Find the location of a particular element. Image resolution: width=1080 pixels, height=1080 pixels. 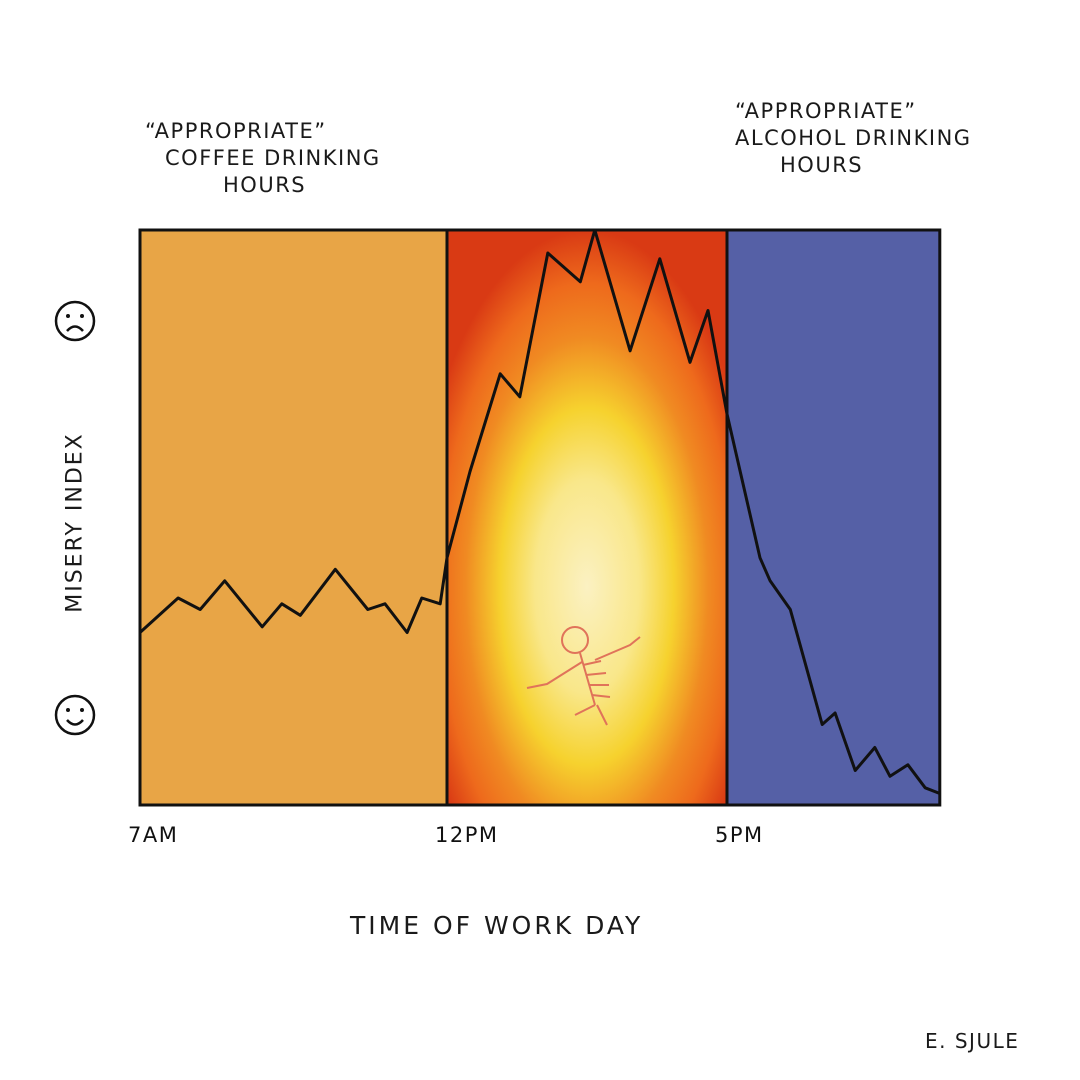

coffee-annotation-line-2: coffee drinking is located at coordinates (273, 158).